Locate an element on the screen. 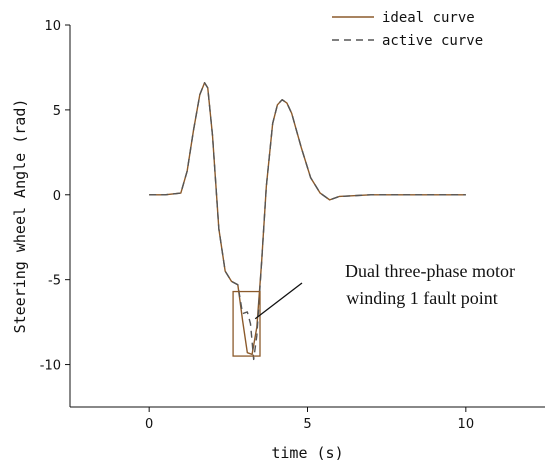  legend-label-ideal: ideal curve is located at coordinates (428, 18).